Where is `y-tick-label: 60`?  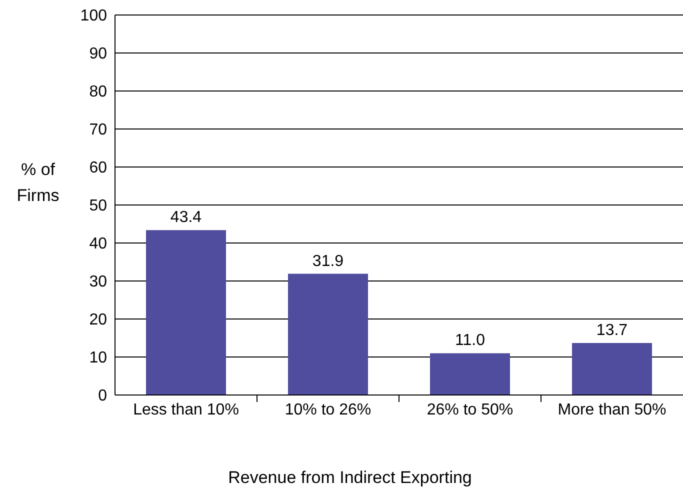 y-tick-label: 60 is located at coordinates (98, 168).